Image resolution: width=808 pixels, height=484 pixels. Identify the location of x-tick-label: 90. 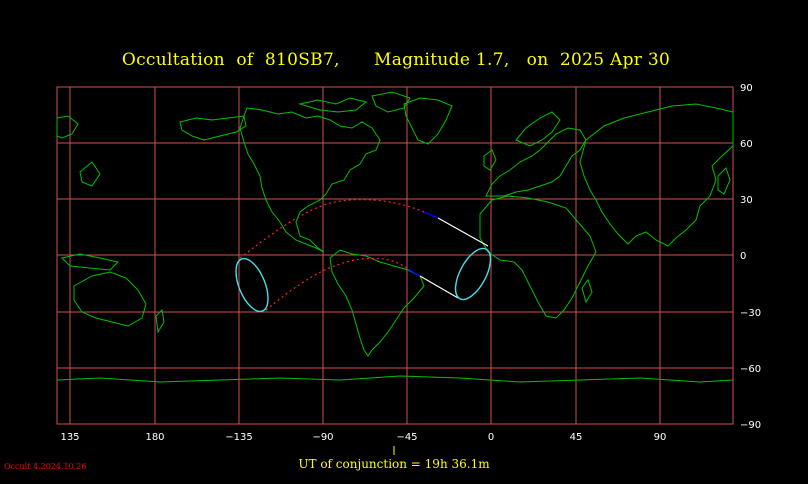
(660, 437).